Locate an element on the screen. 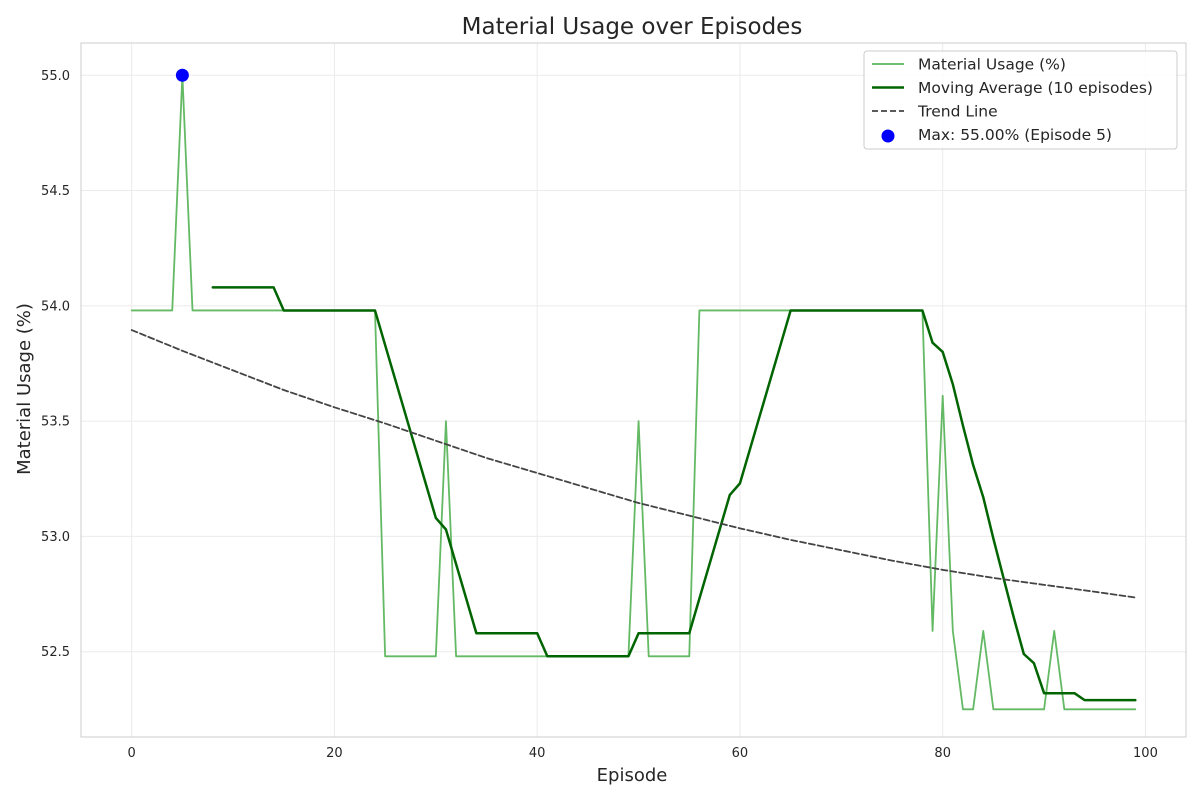 This screenshot has height=800, width=1200. legend-label: Moving Average (10 episodes) is located at coordinates (1035, 88).